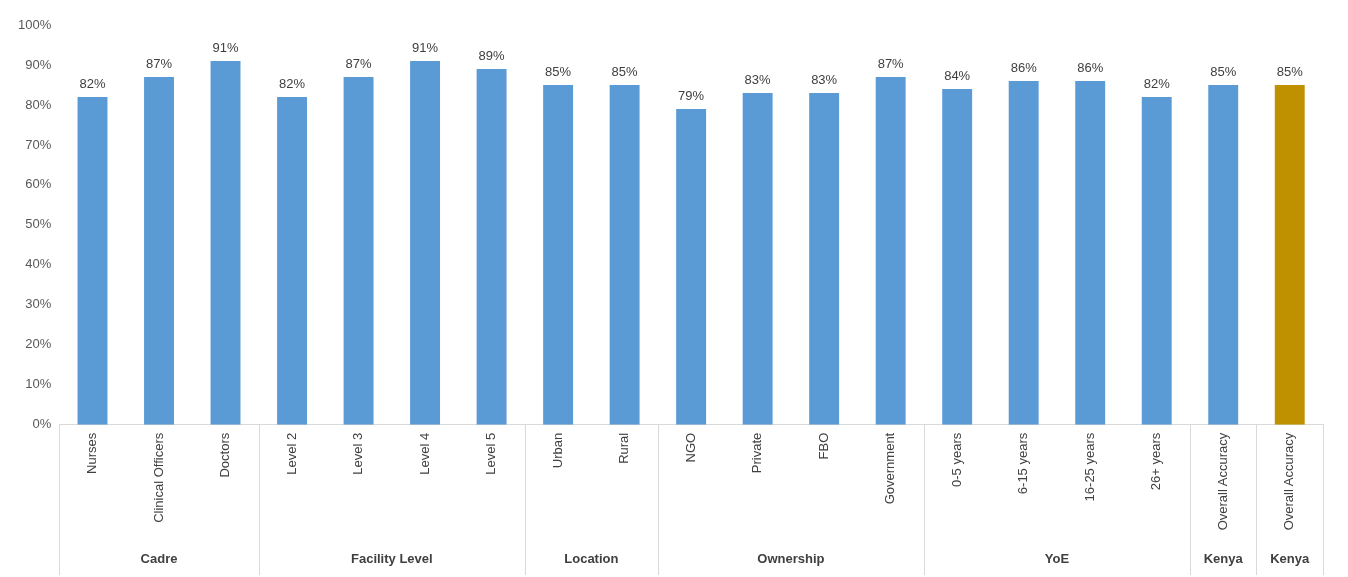  What do you see at coordinates (791, 558) in the screenshot?
I see `text: Ownership` at bounding box center [791, 558].